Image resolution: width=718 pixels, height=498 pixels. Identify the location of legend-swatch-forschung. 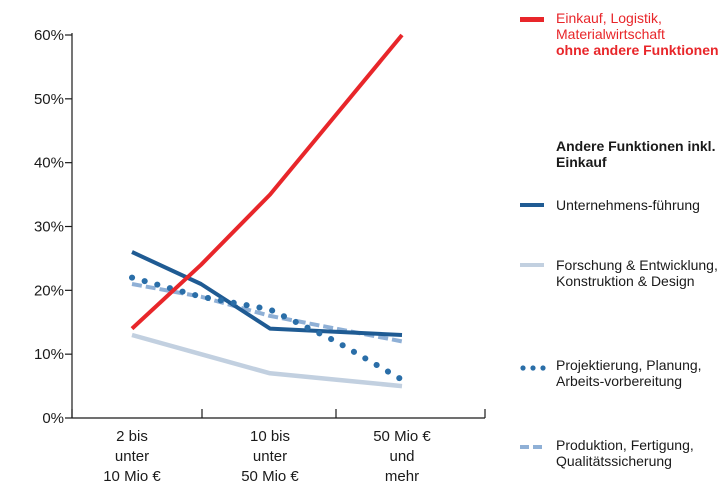
(532, 265).